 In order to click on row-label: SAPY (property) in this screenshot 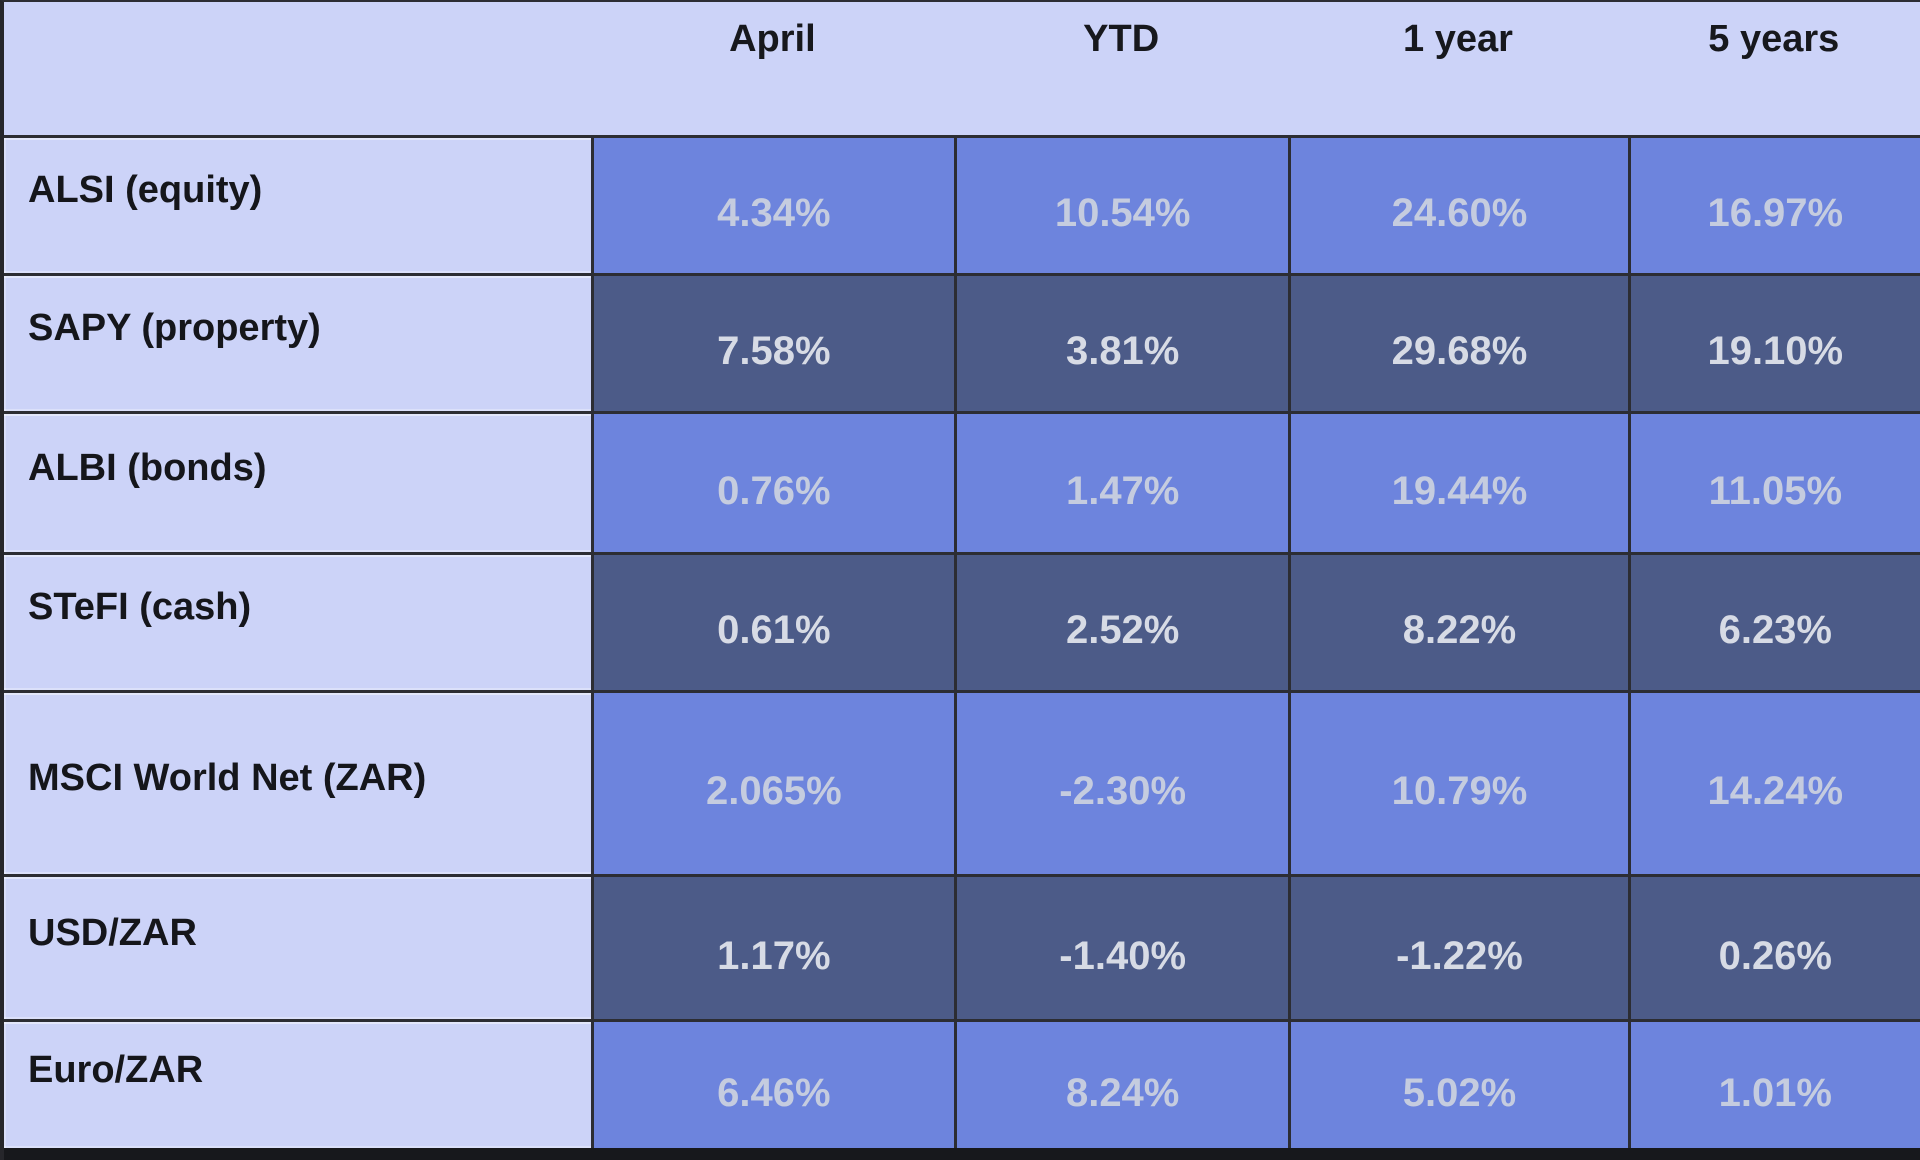, I will do `click(297, 343)`.